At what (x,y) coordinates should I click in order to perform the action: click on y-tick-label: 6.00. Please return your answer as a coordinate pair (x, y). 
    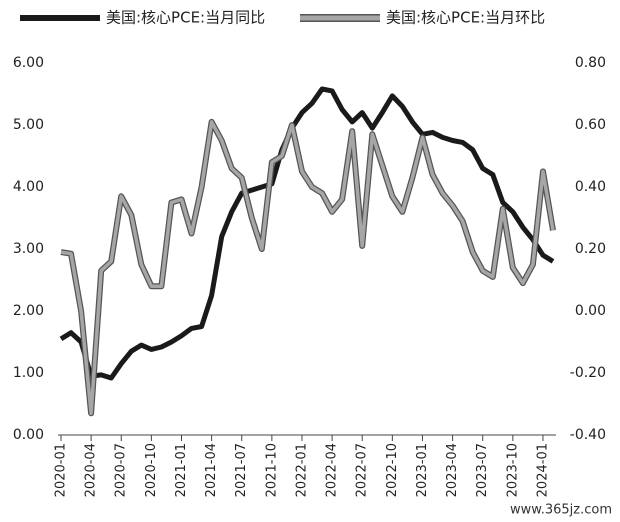
    Looking at the image, I should click on (28, 63).